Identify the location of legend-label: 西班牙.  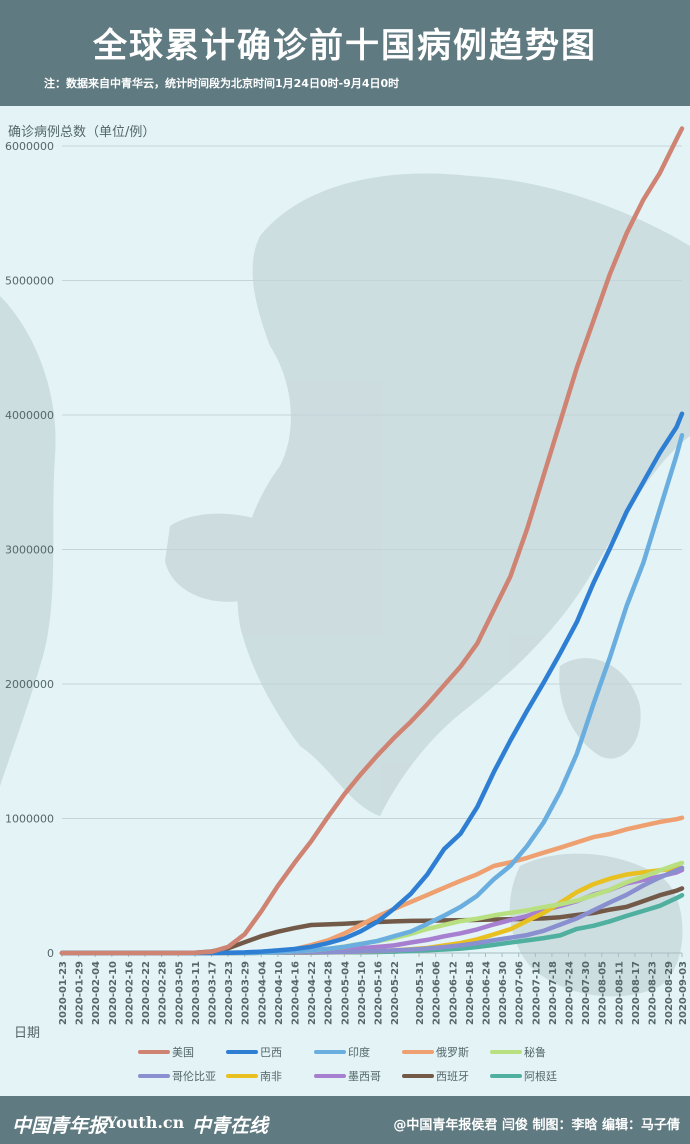
(452, 1076).